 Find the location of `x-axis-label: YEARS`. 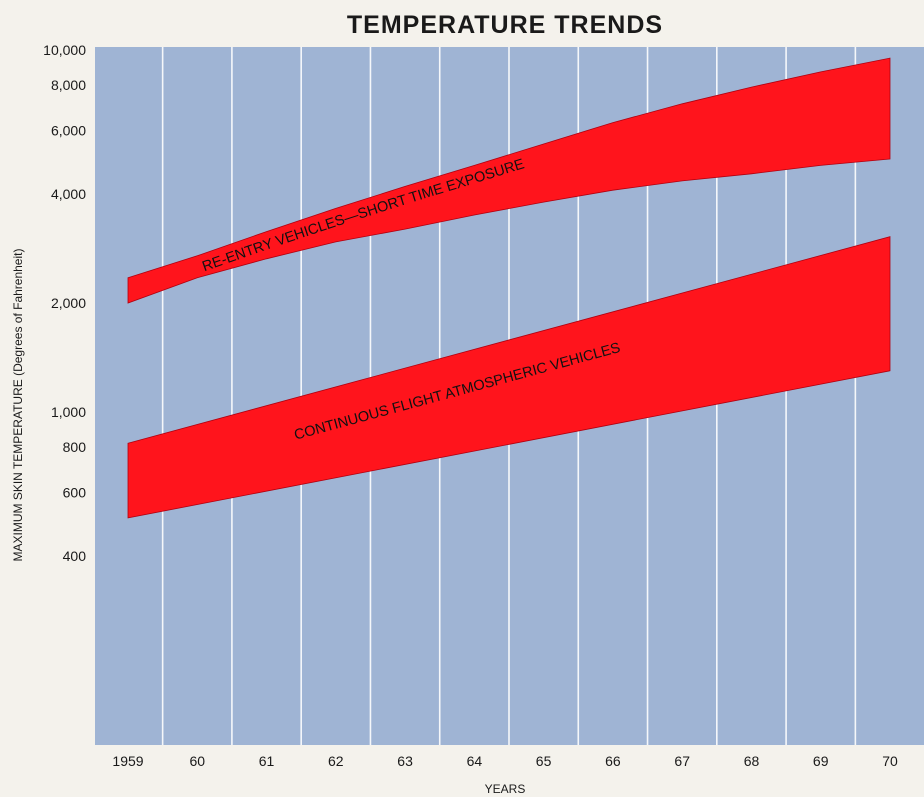

x-axis-label: YEARS is located at coordinates (505, 789).